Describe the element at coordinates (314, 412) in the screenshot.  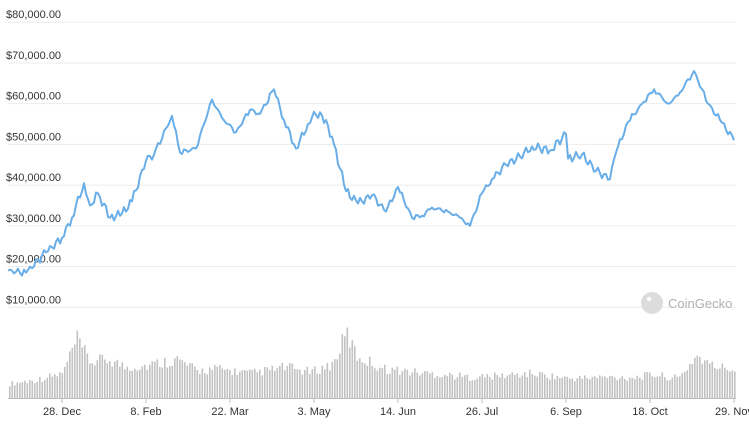
I see `x-tick-label-3: 3. May` at that location.